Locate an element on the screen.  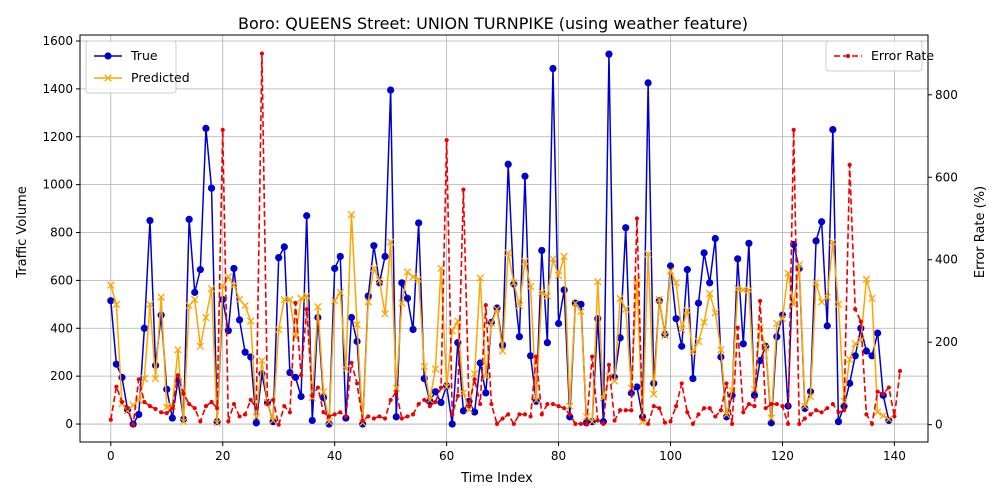
x-tick-label: 20 is located at coordinates (222, 456).